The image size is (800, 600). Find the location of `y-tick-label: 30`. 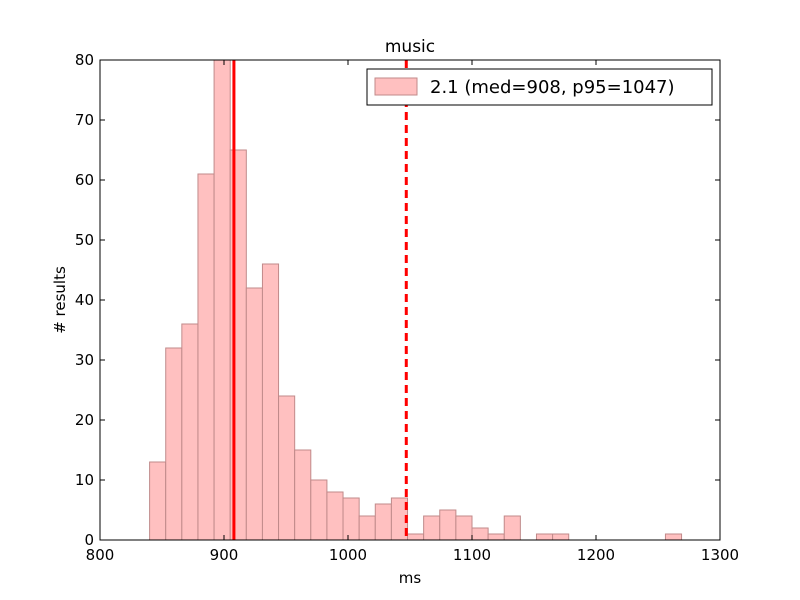

y-tick-label: 30 is located at coordinates (84, 360).